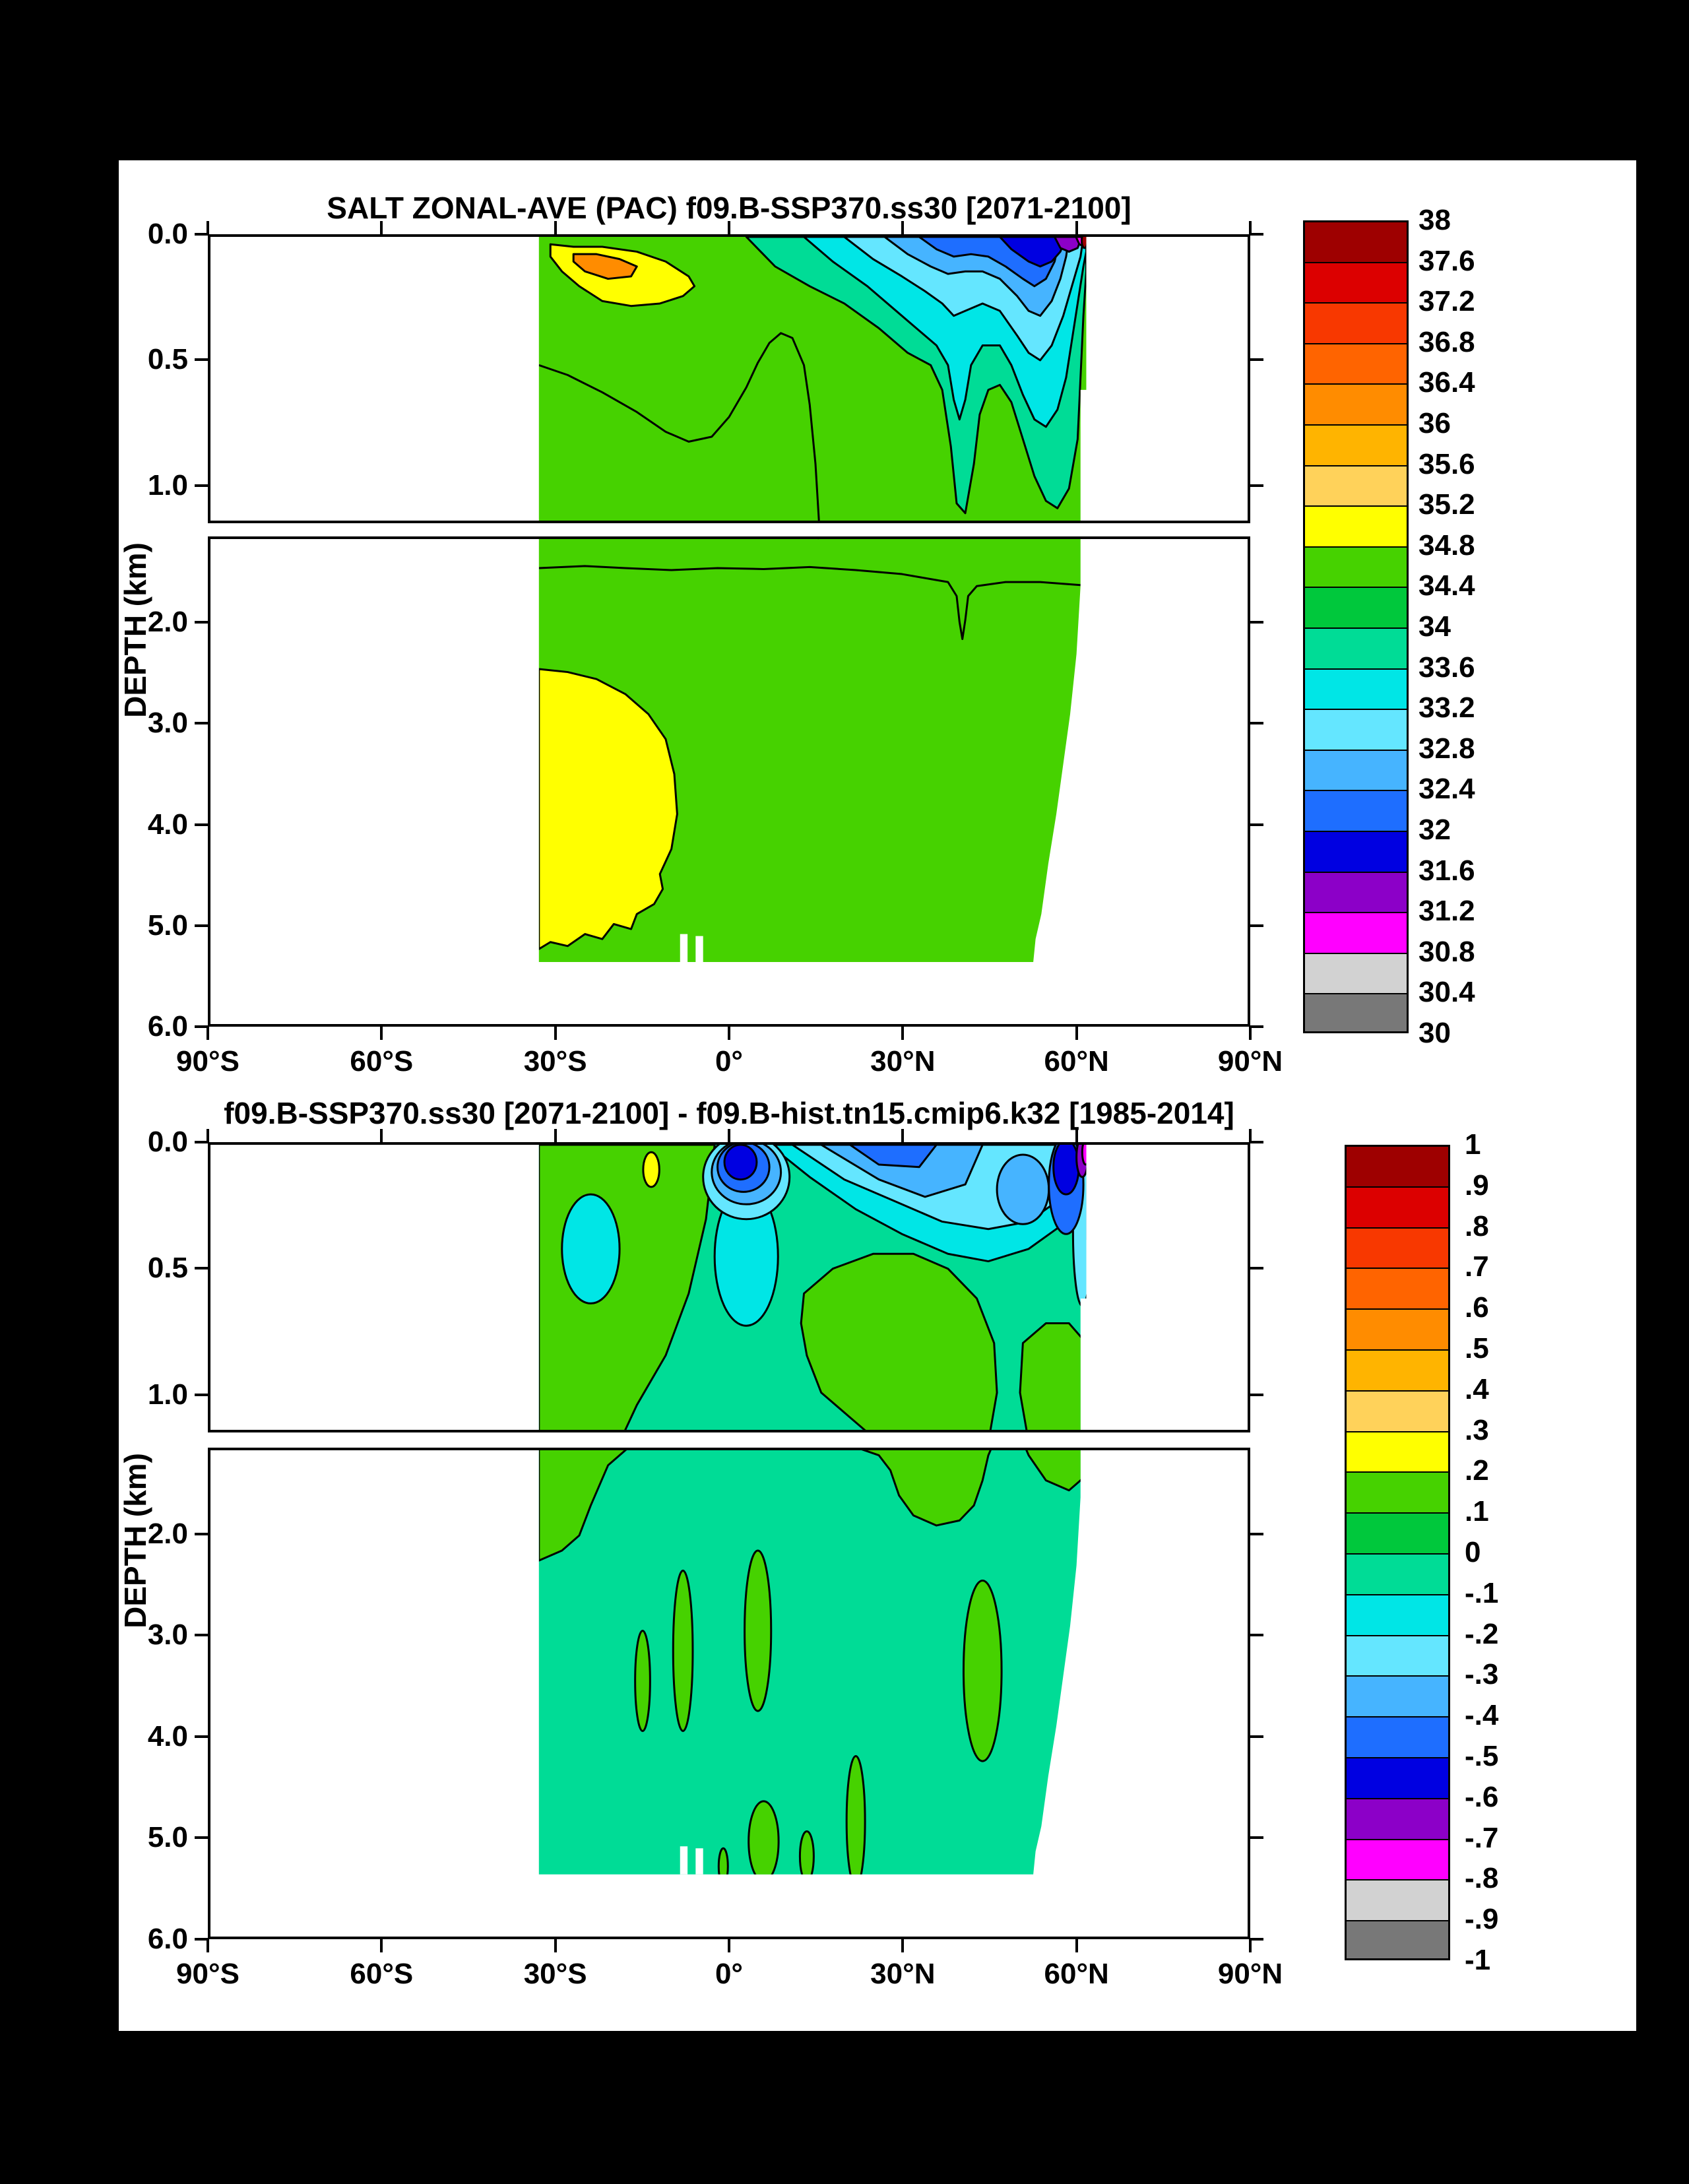 This screenshot has height=2184, width=1689. Describe the element at coordinates (1477, 1185) in the screenshot. I see `colorbar-label: .9` at that location.